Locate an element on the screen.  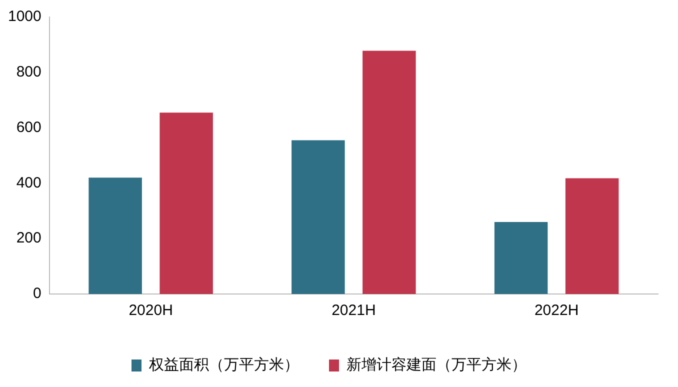
legend-label: 新增计容建面（万平方米） is located at coordinates (436, 365).